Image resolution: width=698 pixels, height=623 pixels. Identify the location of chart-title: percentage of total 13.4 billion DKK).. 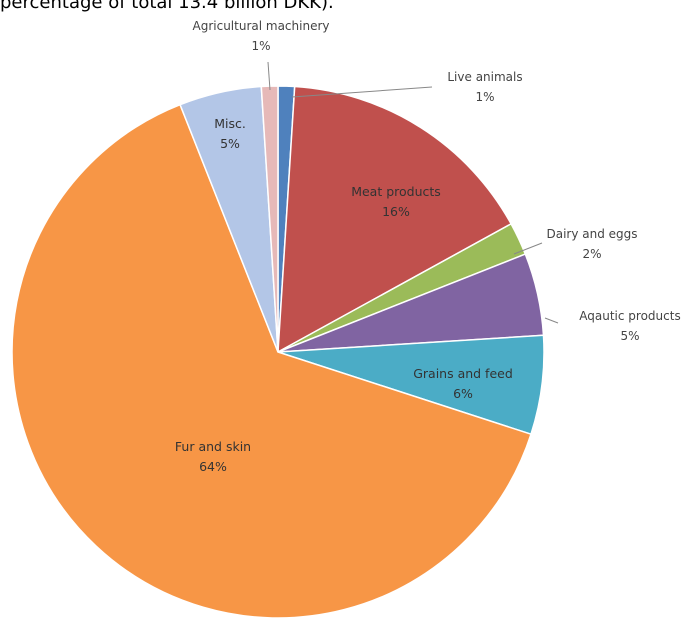
(167, 6).